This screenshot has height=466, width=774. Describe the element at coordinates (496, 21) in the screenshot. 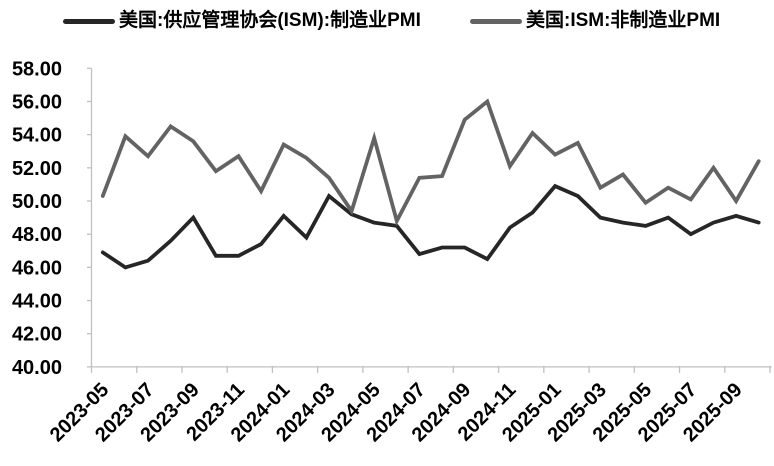

I see `legend-line-swatch-nonmanufacturing` at that location.